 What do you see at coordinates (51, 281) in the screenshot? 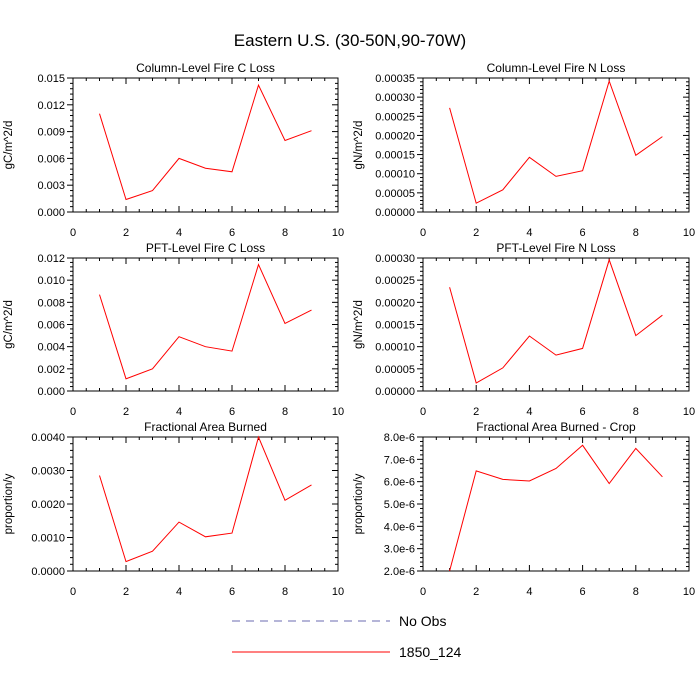
I see `y-tick-label: 0.010` at bounding box center [51, 281].